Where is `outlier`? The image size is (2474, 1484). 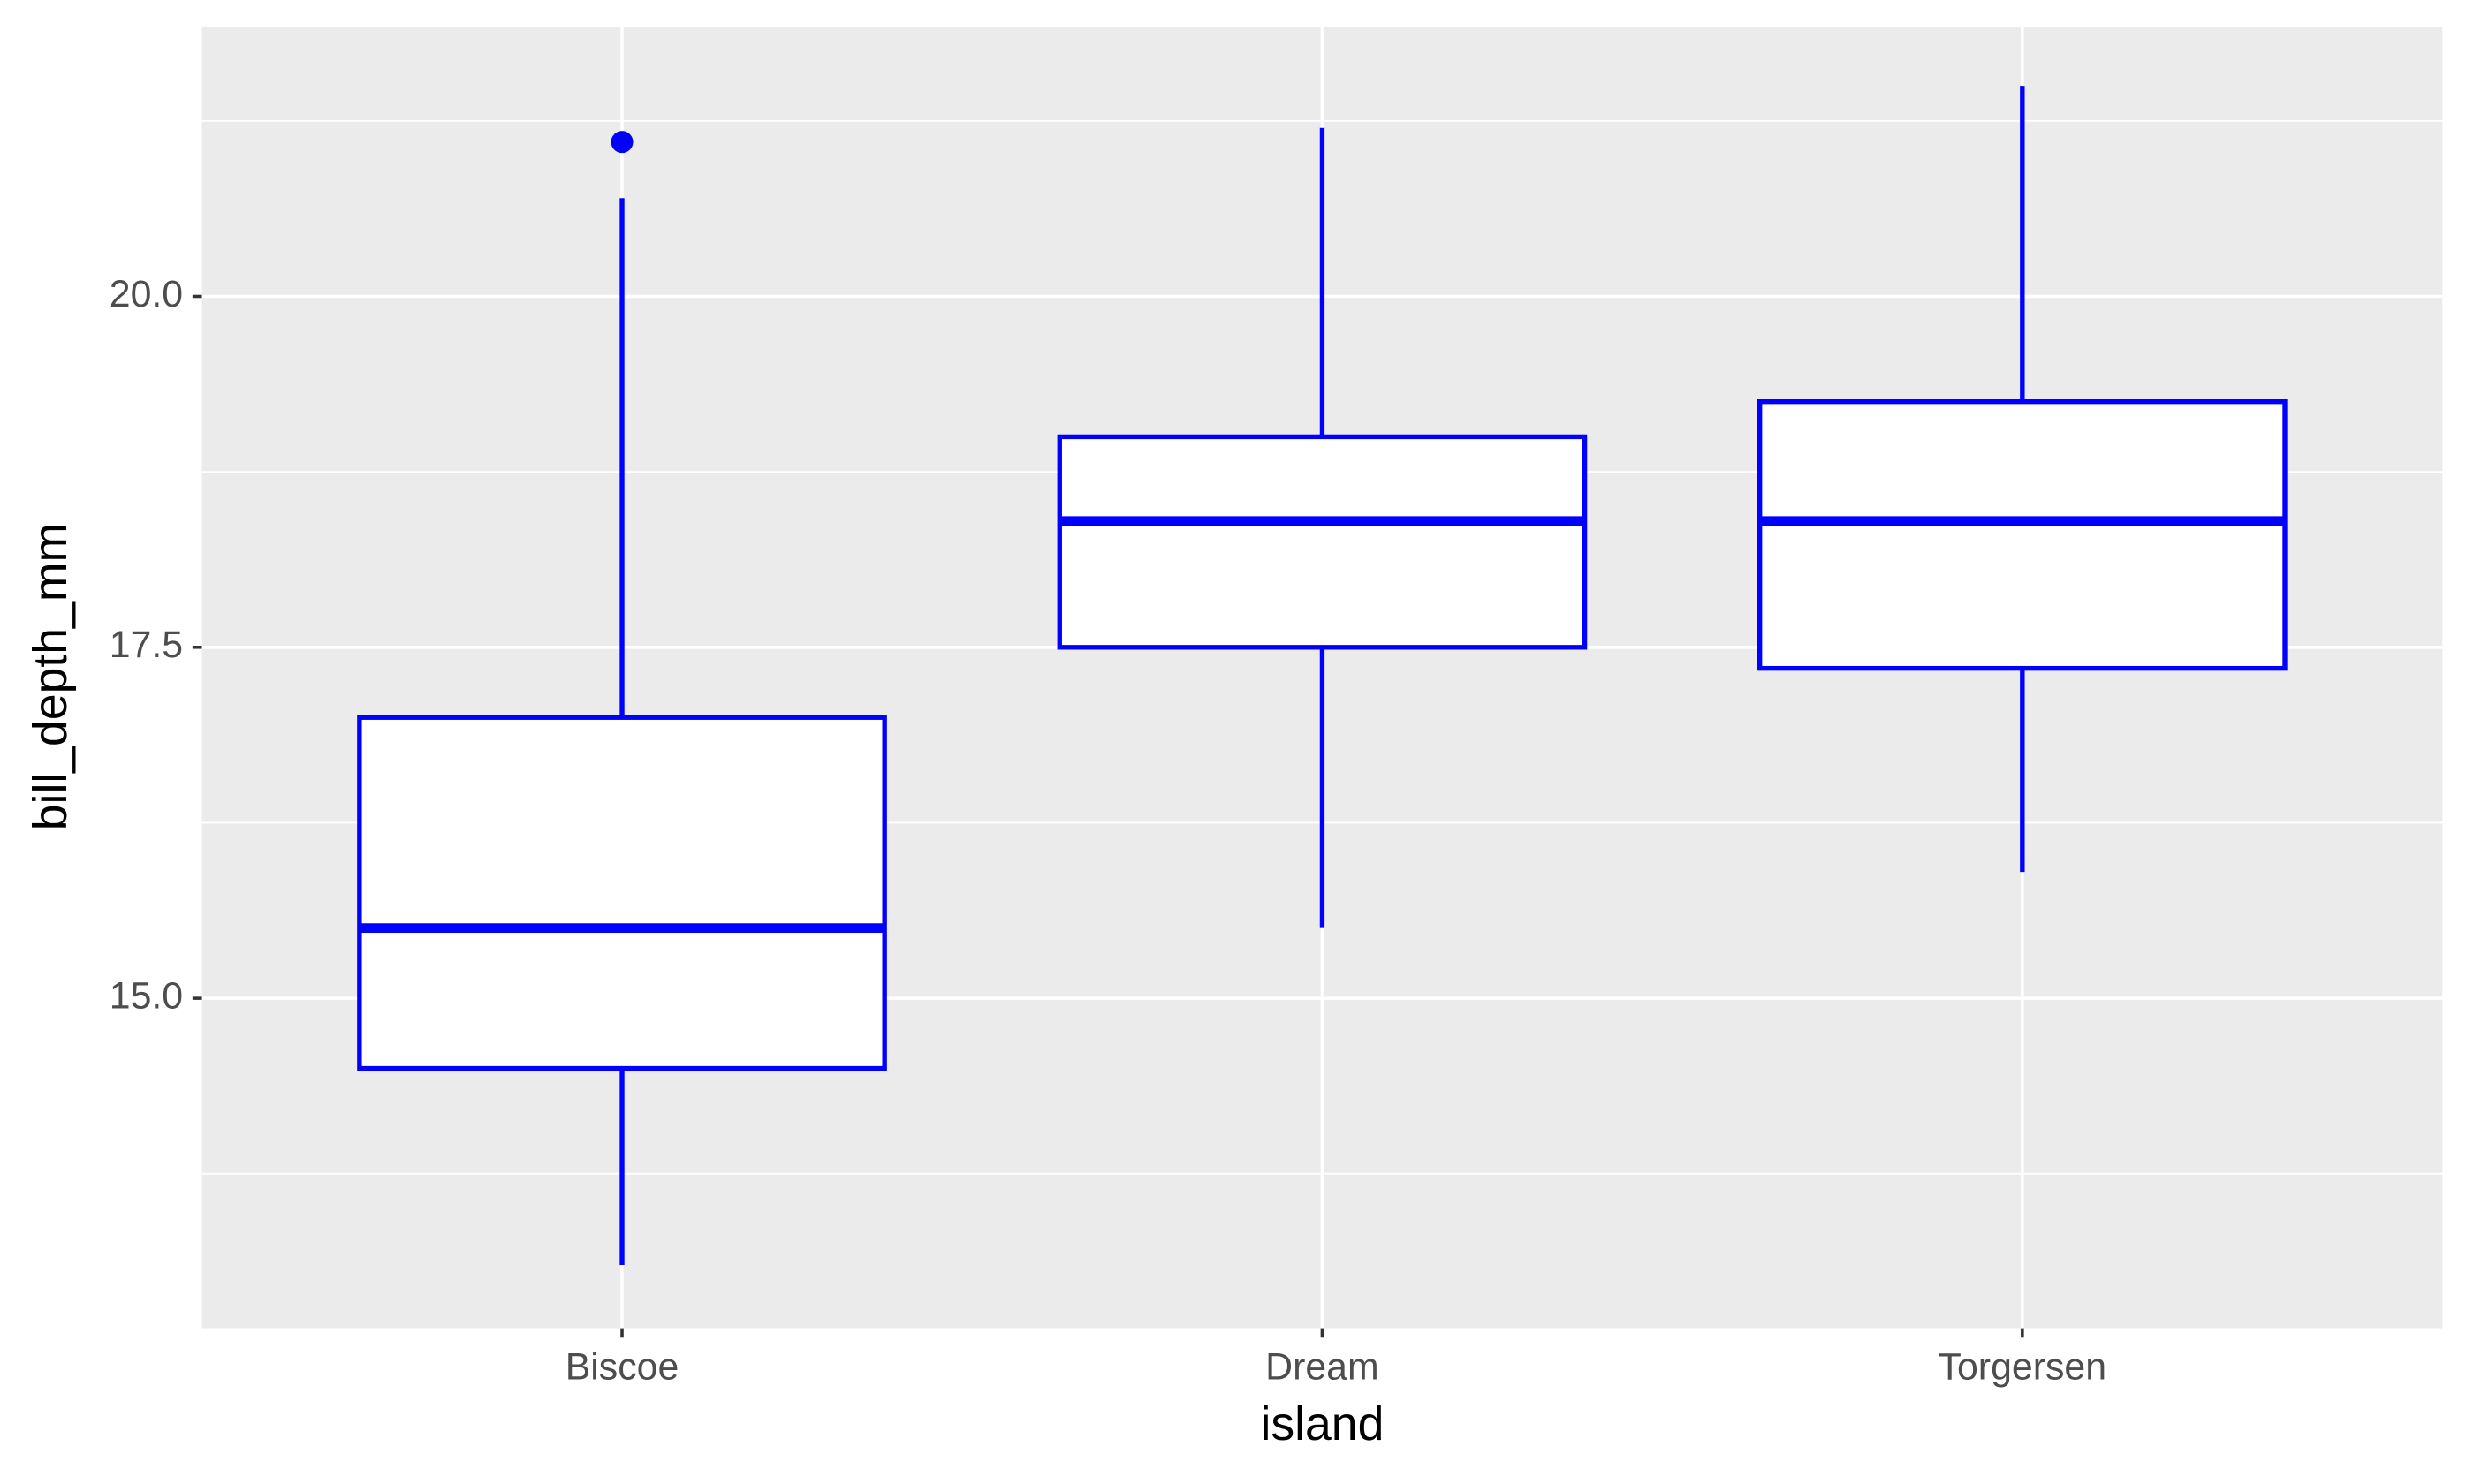
outlier is located at coordinates (622, 142).